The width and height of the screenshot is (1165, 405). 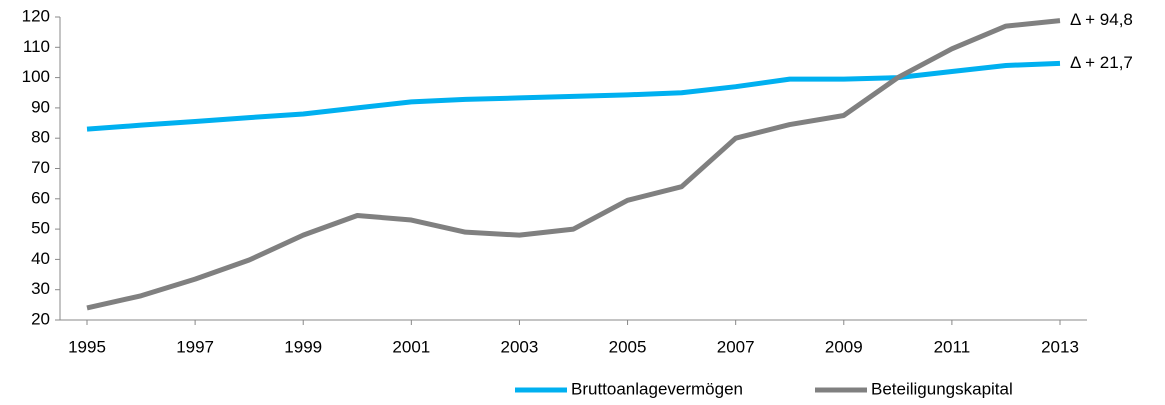 What do you see at coordinates (40, 197) in the screenshot?
I see `y-tick-label: 60` at bounding box center [40, 197].